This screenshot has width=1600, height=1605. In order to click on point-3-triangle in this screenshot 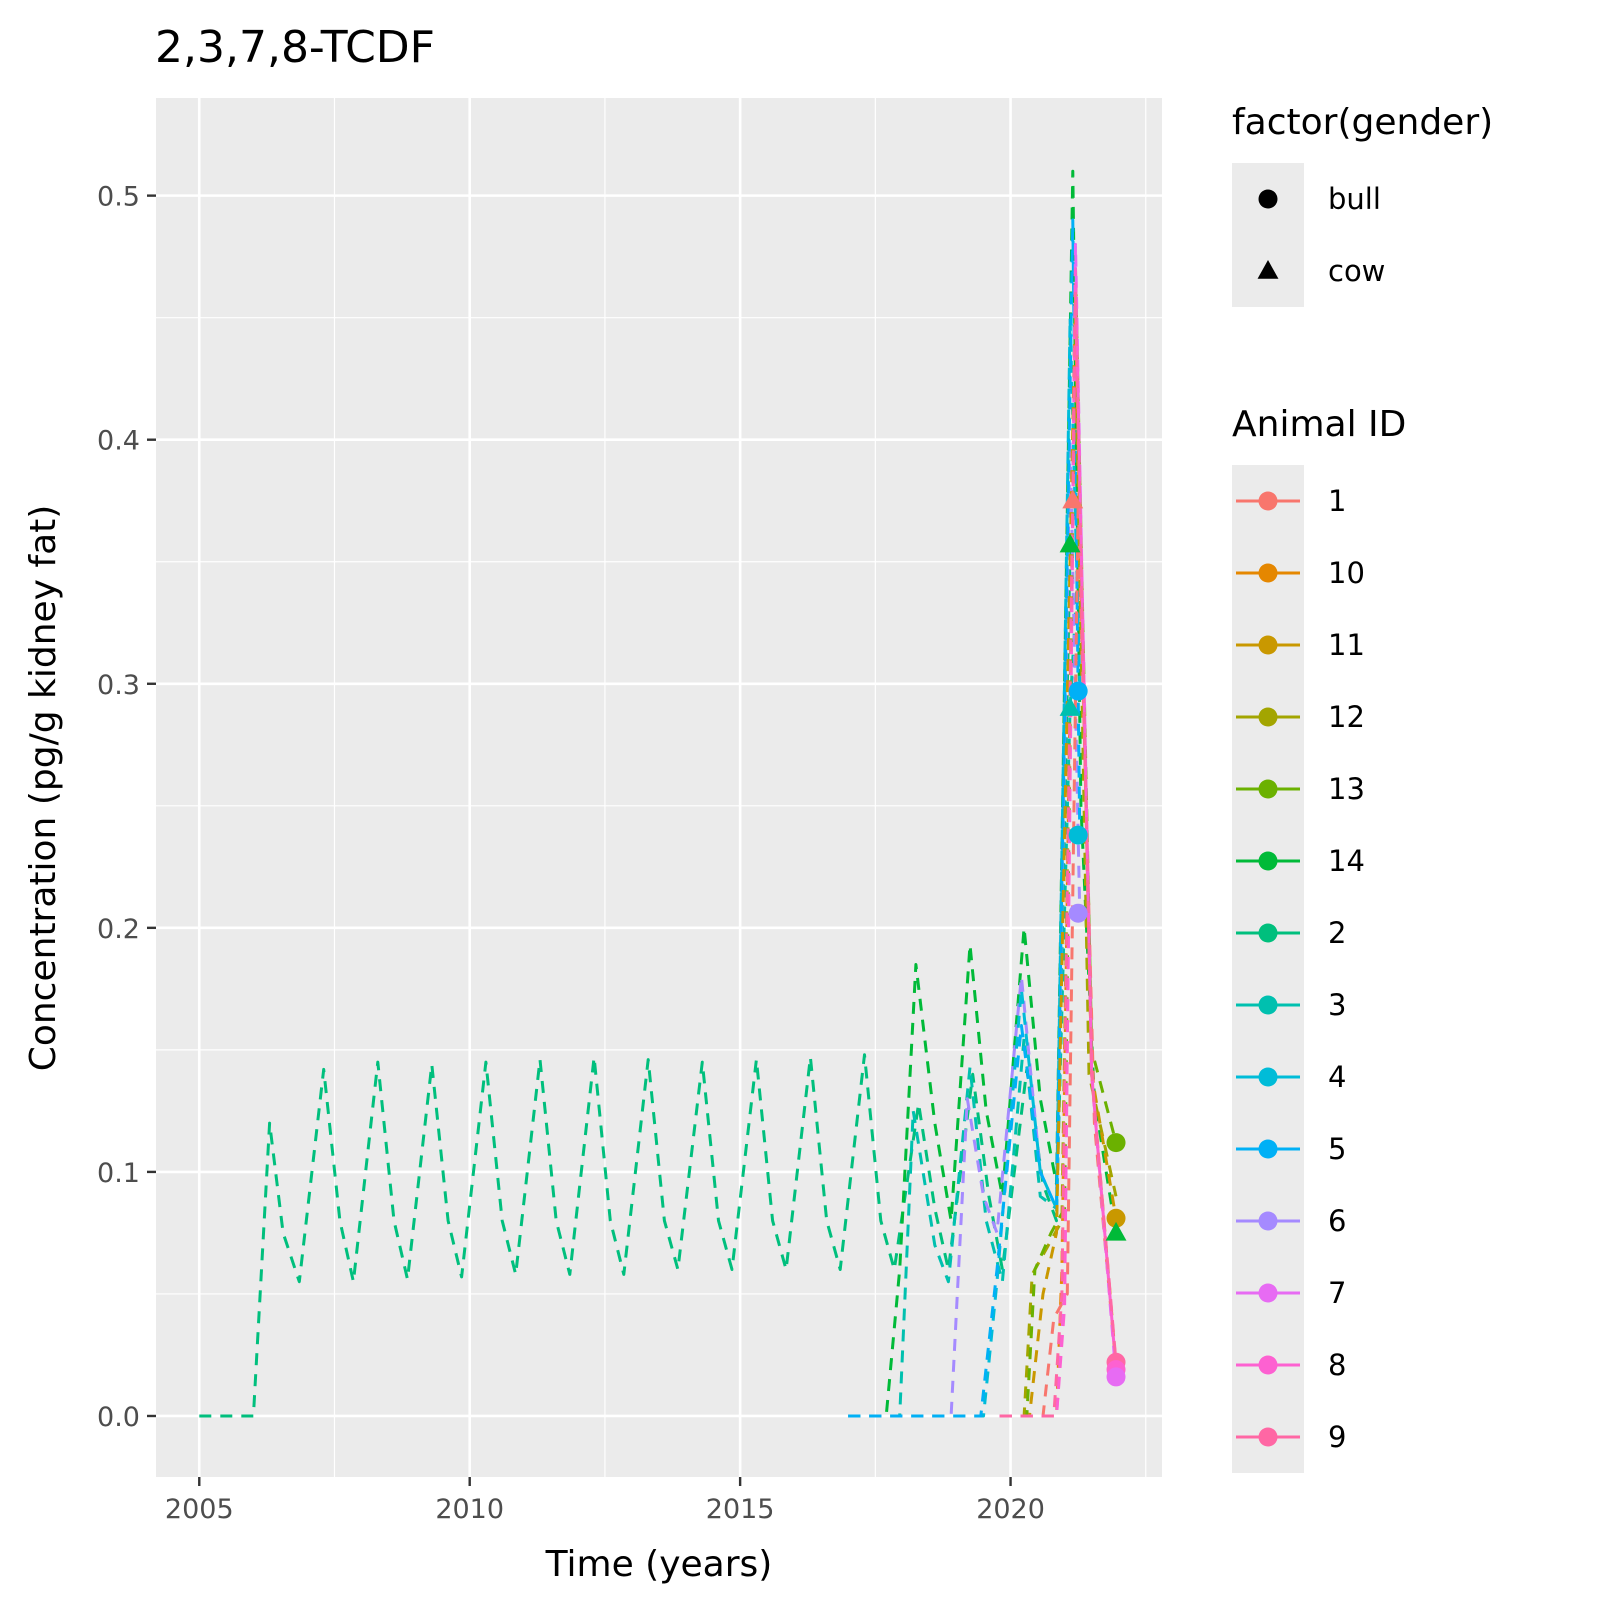, I will do `click(1070, 706)`.